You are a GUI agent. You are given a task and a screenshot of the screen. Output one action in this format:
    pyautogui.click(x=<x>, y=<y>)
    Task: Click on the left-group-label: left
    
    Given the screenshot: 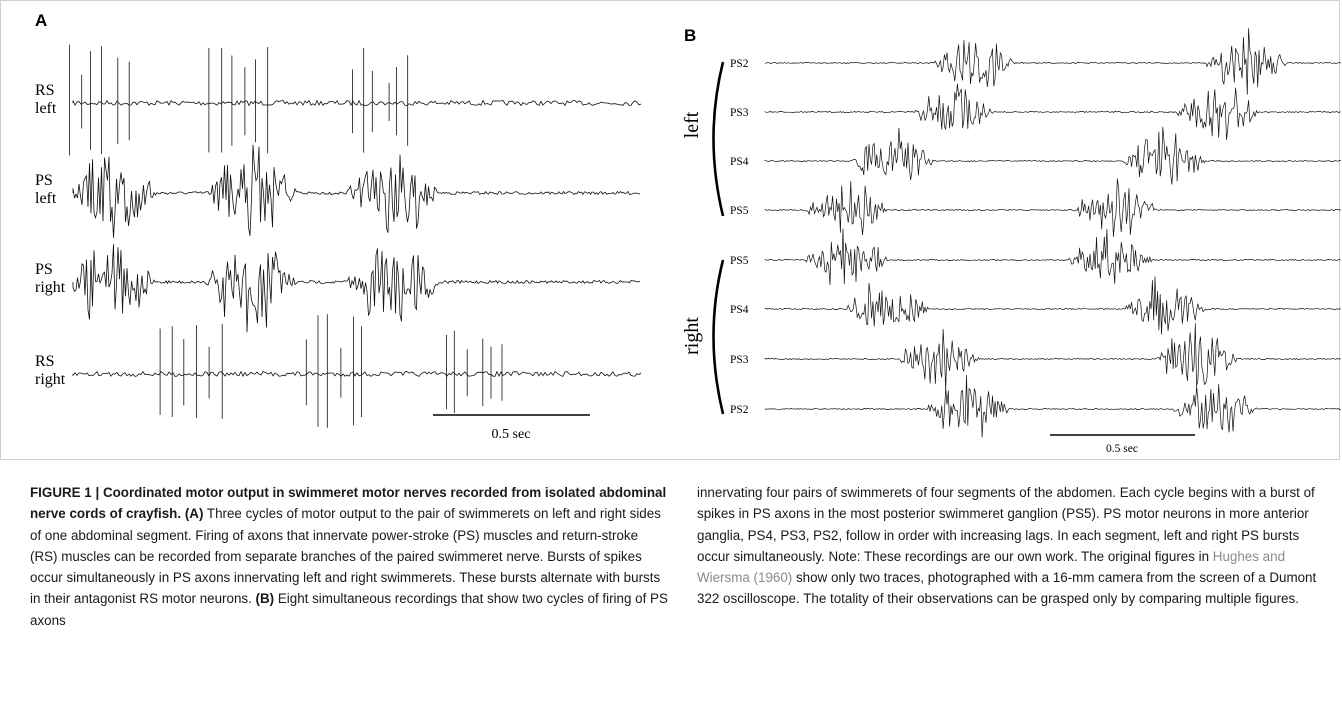 What is the action you would take?
    pyautogui.click(x=692, y=124)
    